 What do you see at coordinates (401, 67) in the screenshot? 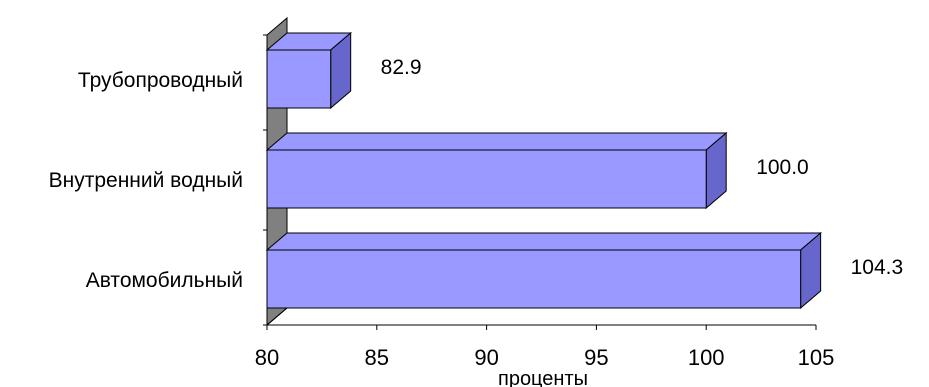
I see `value-label: 82.9` at bounding box center [401, 67].